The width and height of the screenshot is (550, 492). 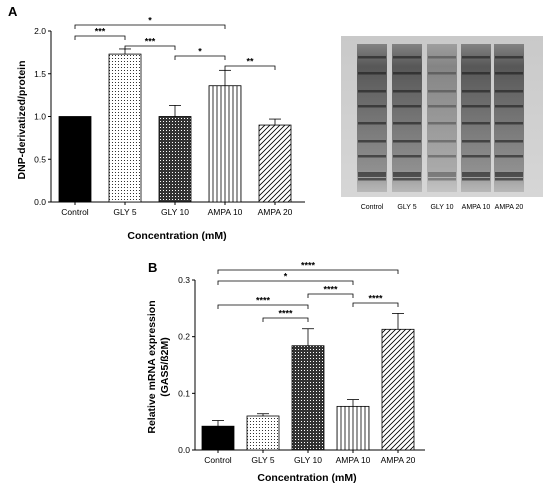 What do you see at coordinates (40, 202) in the screenshot?
I see `y-tick-label: 0.0` at bounding box center [40, 202].